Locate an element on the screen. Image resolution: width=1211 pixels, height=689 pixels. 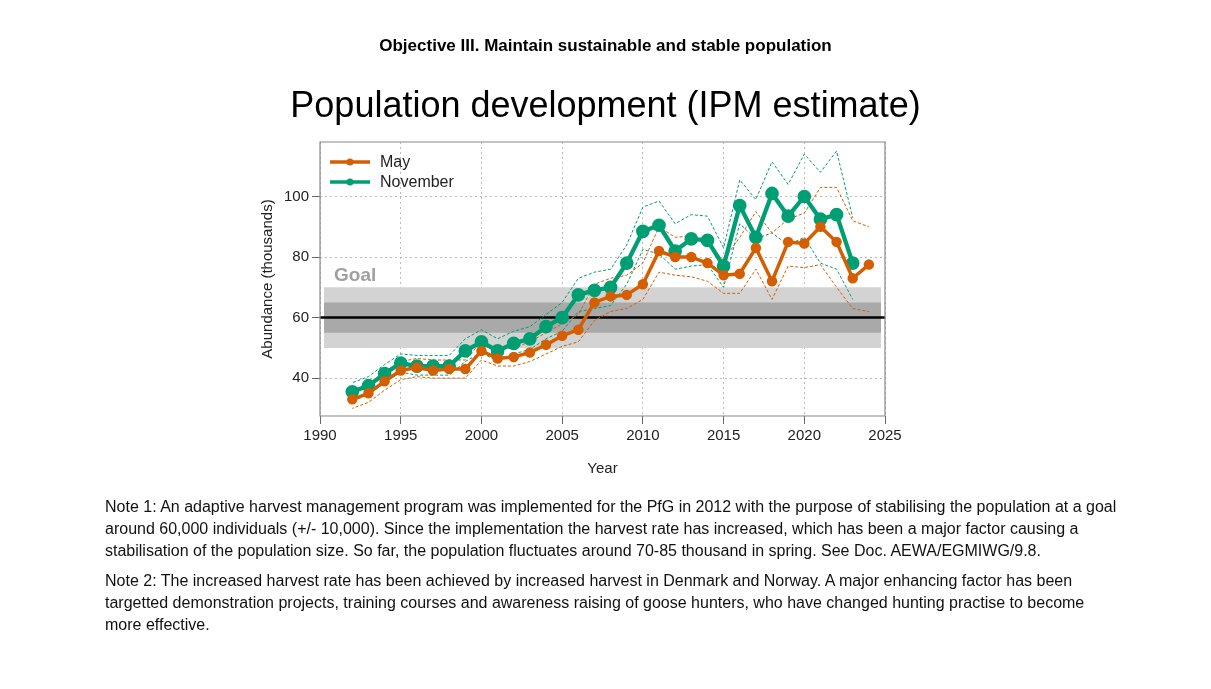
x-tick-label: 2010 is located at coordinates (643, 435).